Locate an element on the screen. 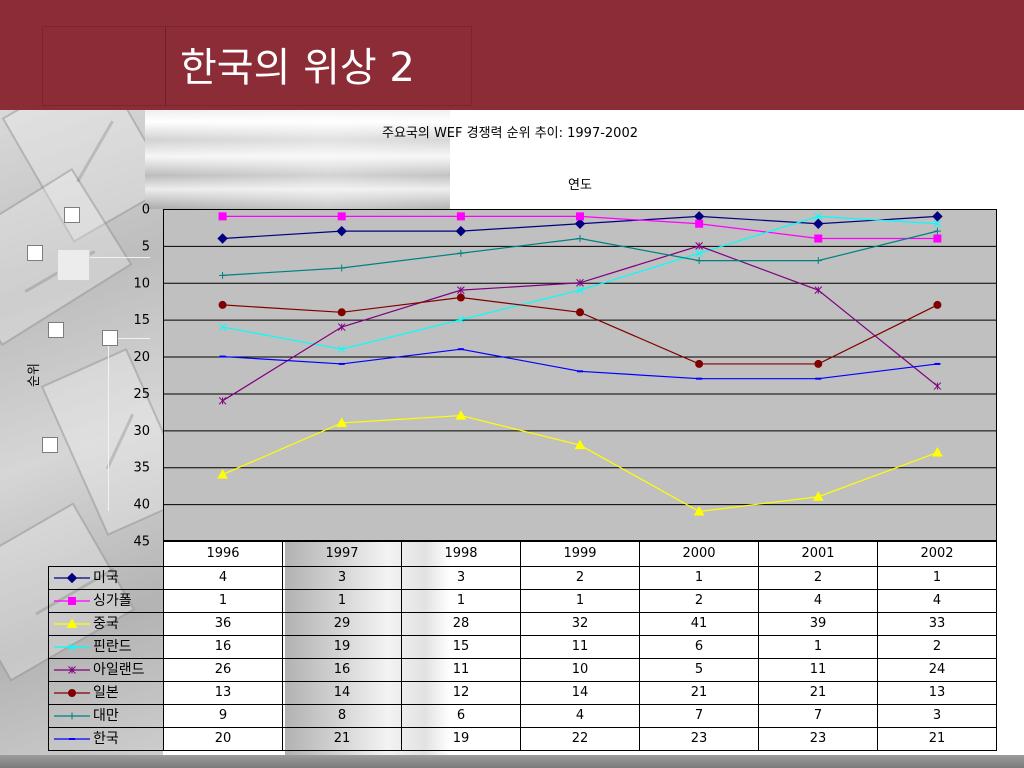 Image resolution: width=1024 pixels, height=768 pixels. table-row: 한국 20 21 19 22 23 23 21 is located at coordinates (523, 739).